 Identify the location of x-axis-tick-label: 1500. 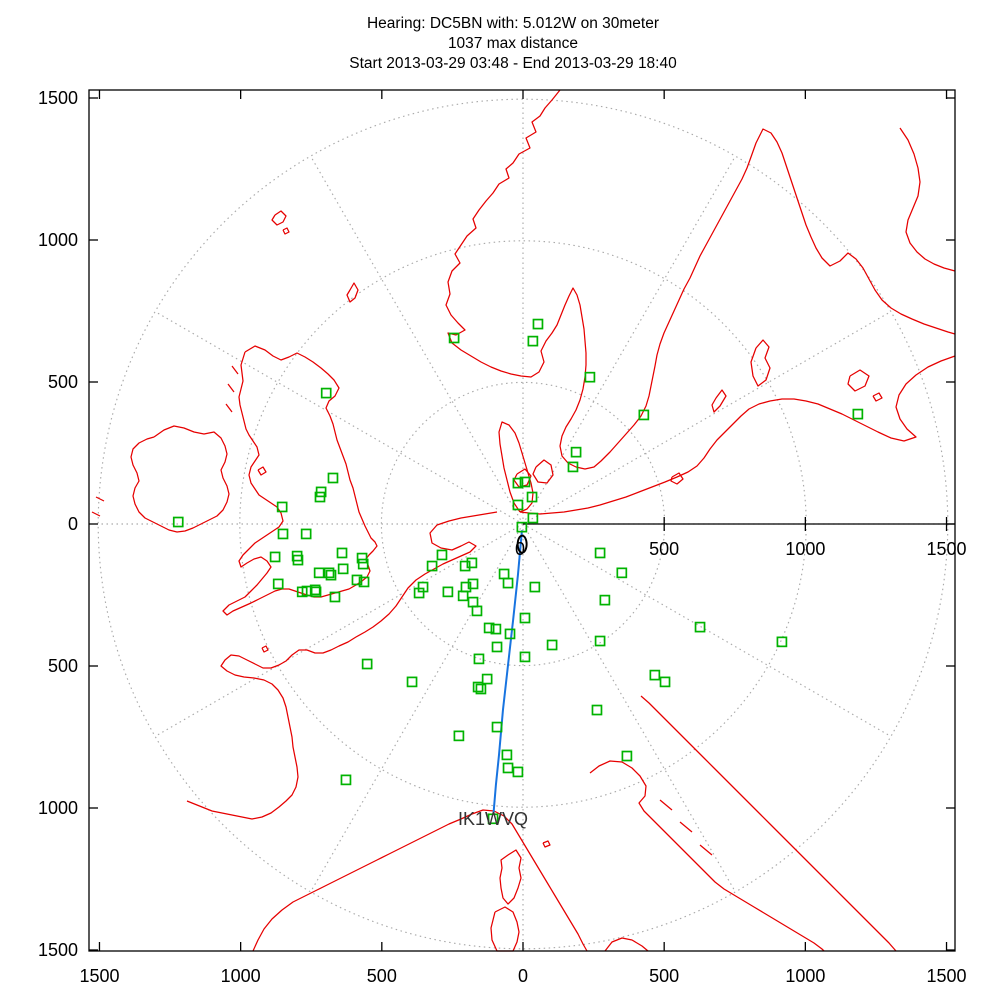
(947, 976).